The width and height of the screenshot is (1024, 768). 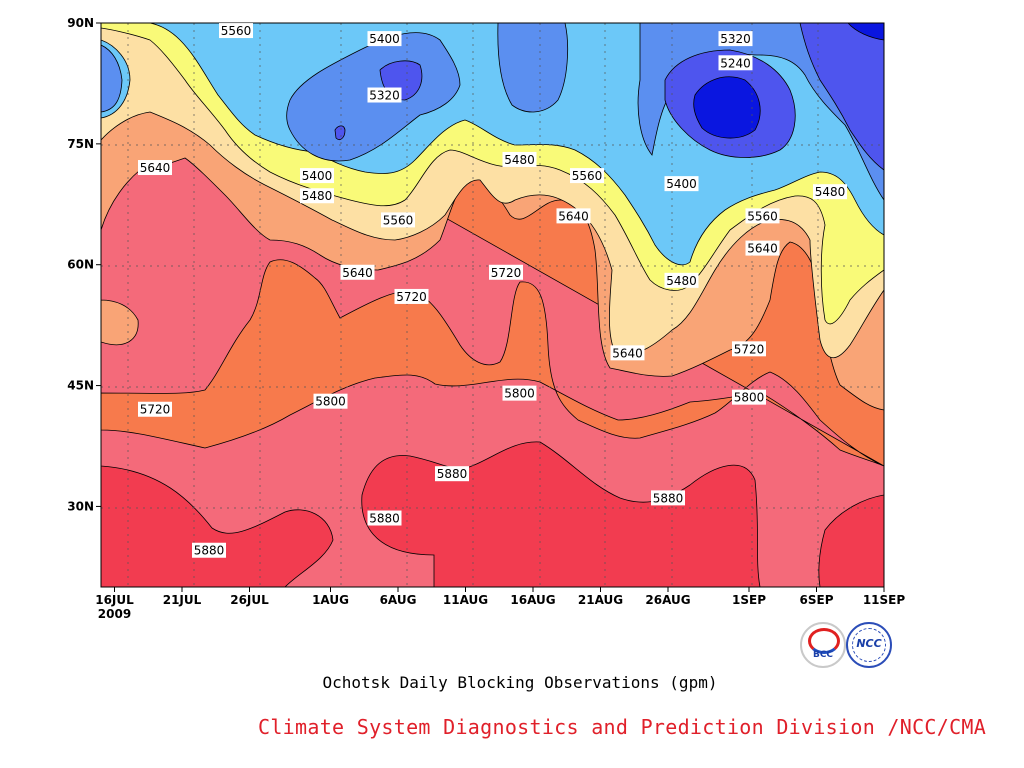 What do you see at coordinates (465, 600) in the screenshot?
I see `x-tick-label: 11AUG` at bounding box center [465, 600].